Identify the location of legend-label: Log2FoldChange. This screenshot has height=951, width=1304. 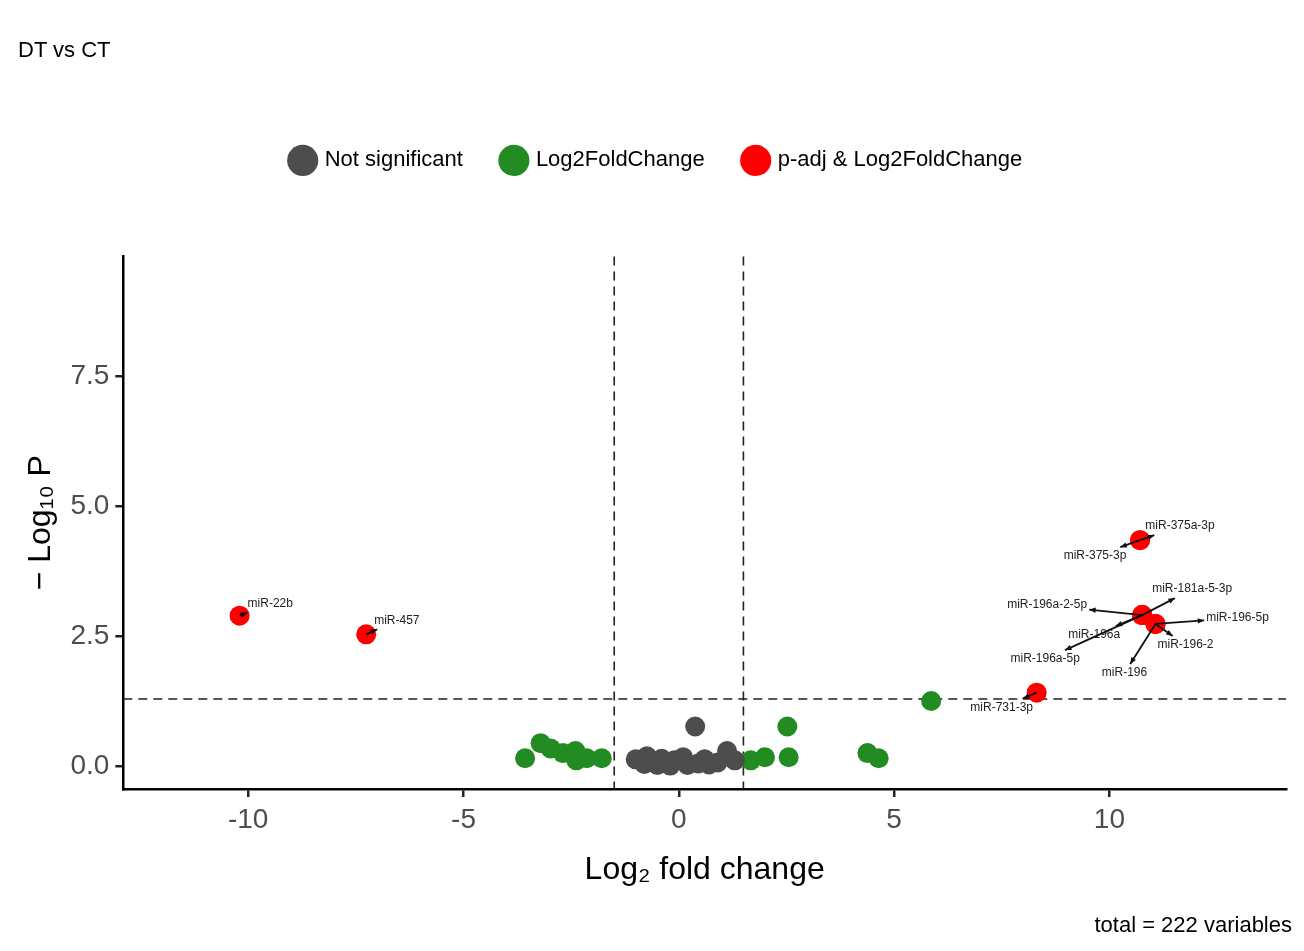
(620, 159).